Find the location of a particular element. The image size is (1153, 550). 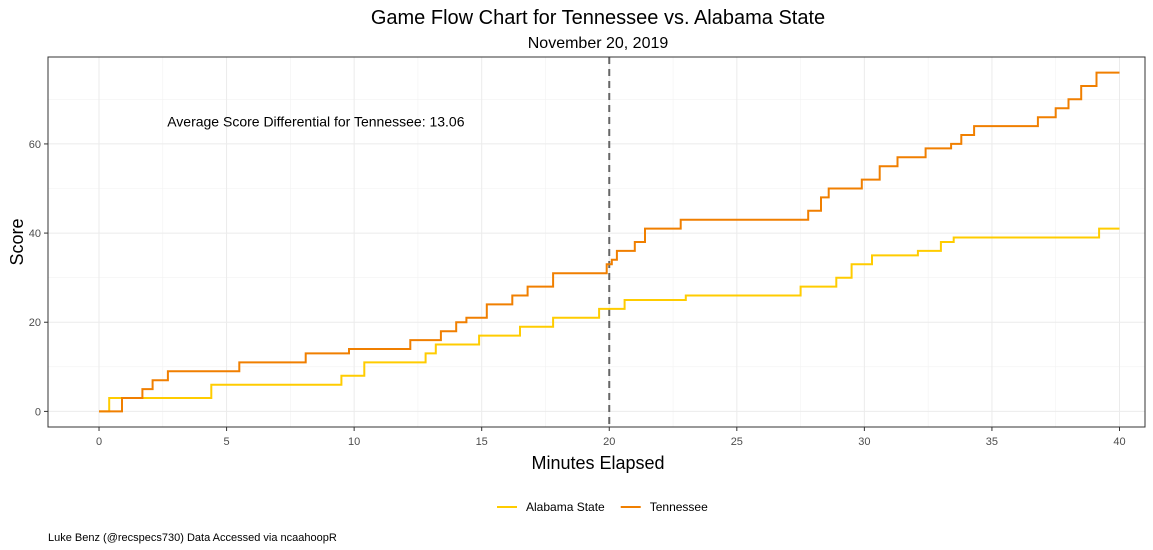

y-axis-title: Score is located at coordinates (17, 241).